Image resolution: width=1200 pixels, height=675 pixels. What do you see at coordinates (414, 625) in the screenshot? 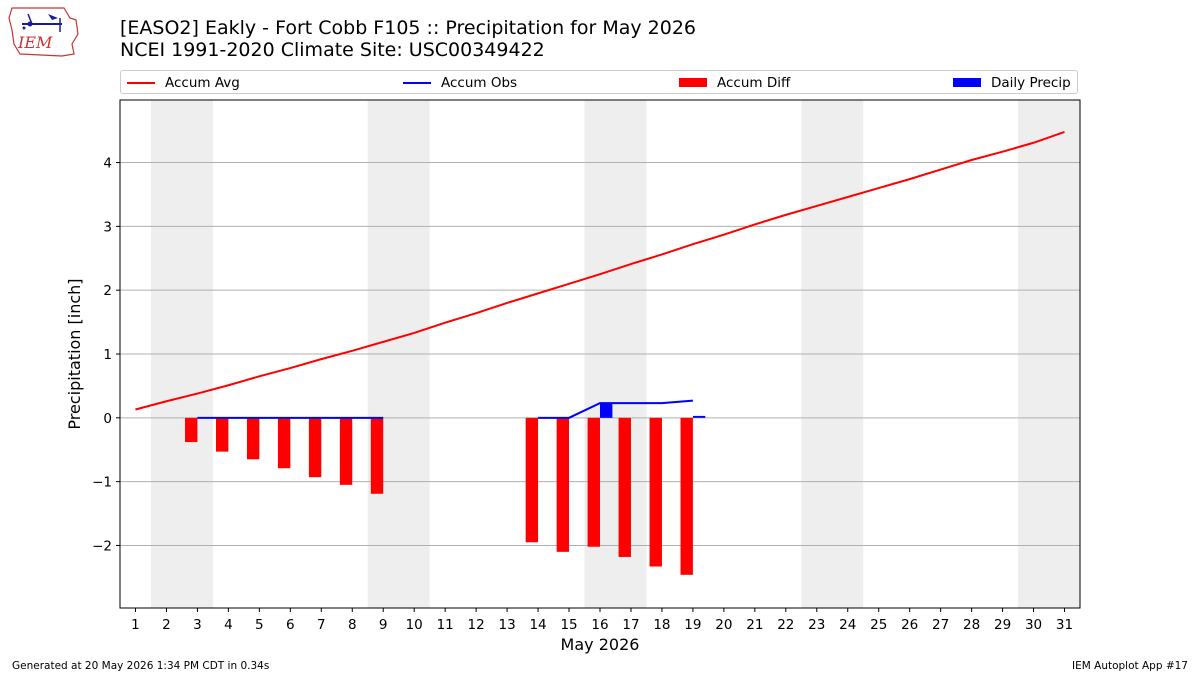
I see `x-tick-label: 10` at bounding box center [414, 625].